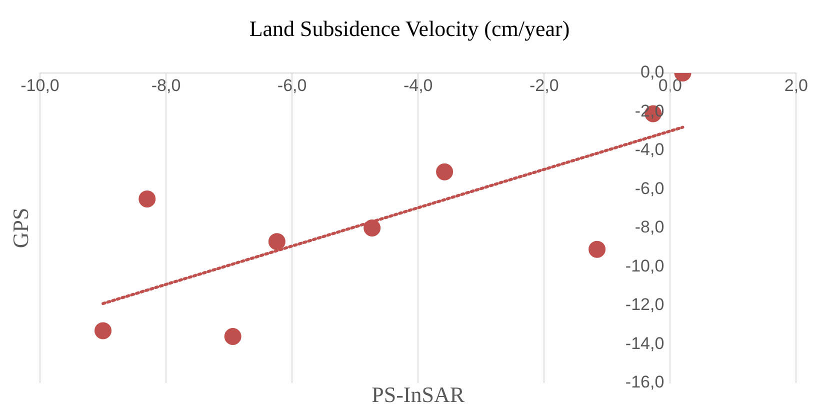 The width and height of the screenshot is (819, 414). I want to click on x-tick-label: -8,0, so click(166, 85).